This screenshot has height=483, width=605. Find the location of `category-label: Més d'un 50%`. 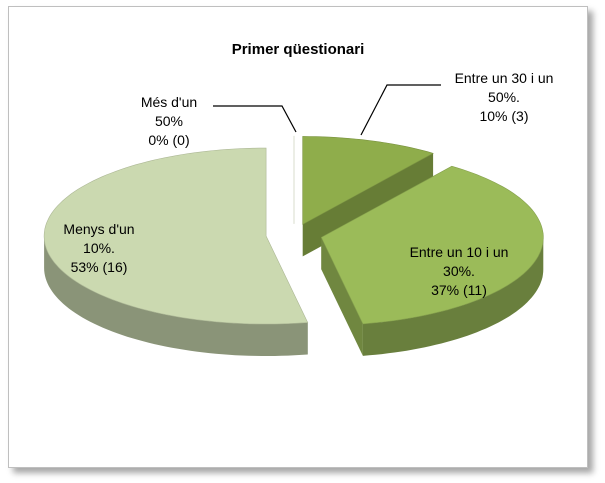

category-label: Més d'un 50% is located at coordinates (169, 111).